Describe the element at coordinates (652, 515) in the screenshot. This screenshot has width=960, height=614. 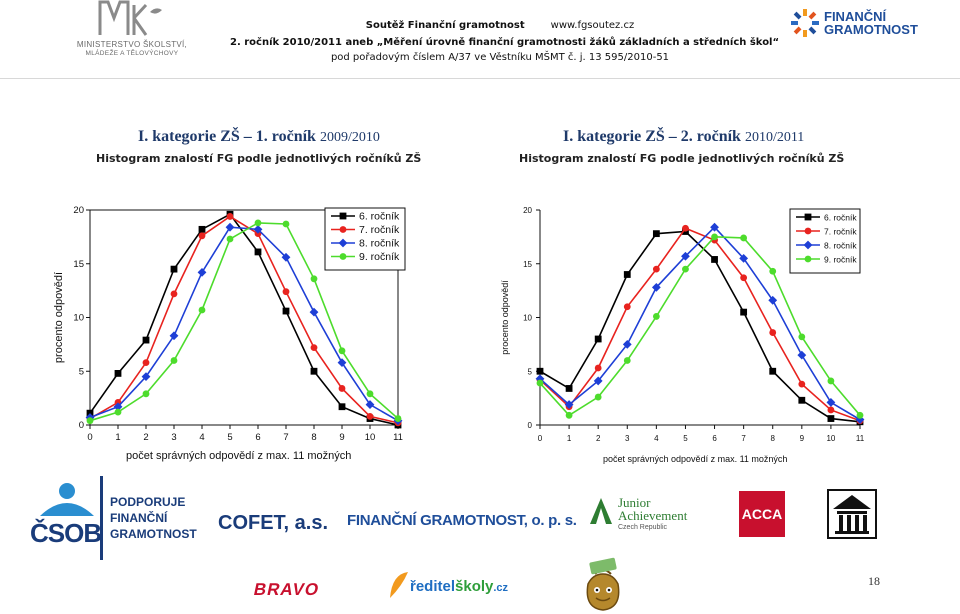
I see `ja-line2: Achievement` at that location.